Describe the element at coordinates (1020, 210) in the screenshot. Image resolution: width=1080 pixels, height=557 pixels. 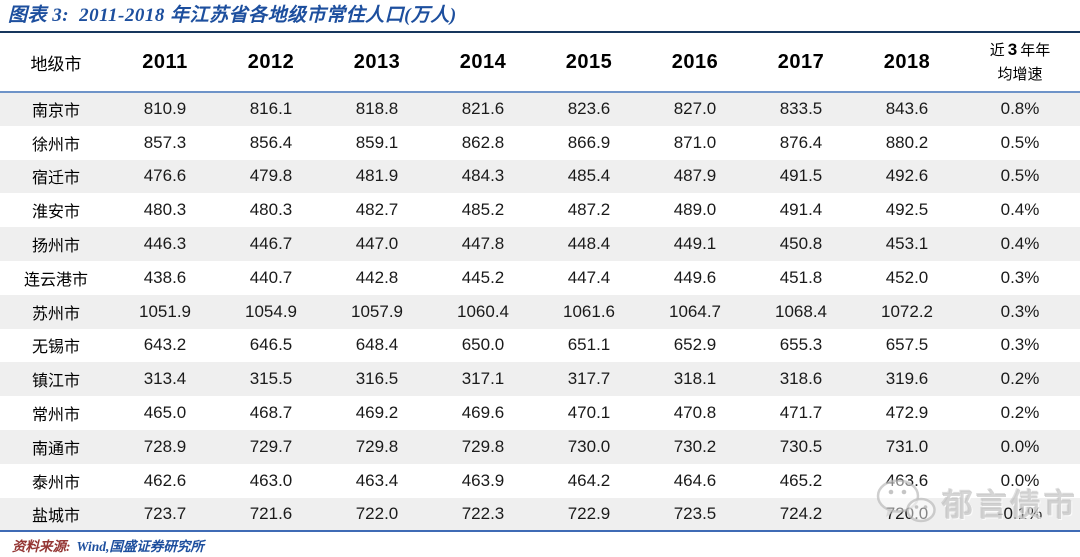
I see `growth-rate-value: 0.4%` at that location.